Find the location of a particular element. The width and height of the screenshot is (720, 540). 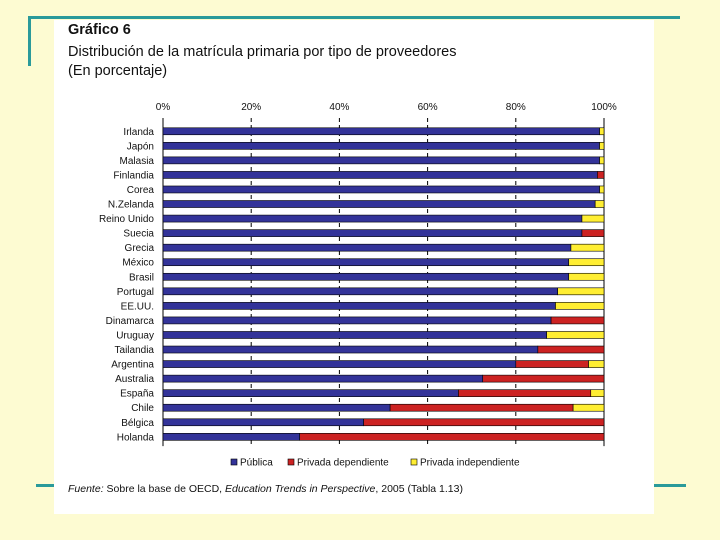

legend-label: Privada dependiente is located at coordinates (343, 463).